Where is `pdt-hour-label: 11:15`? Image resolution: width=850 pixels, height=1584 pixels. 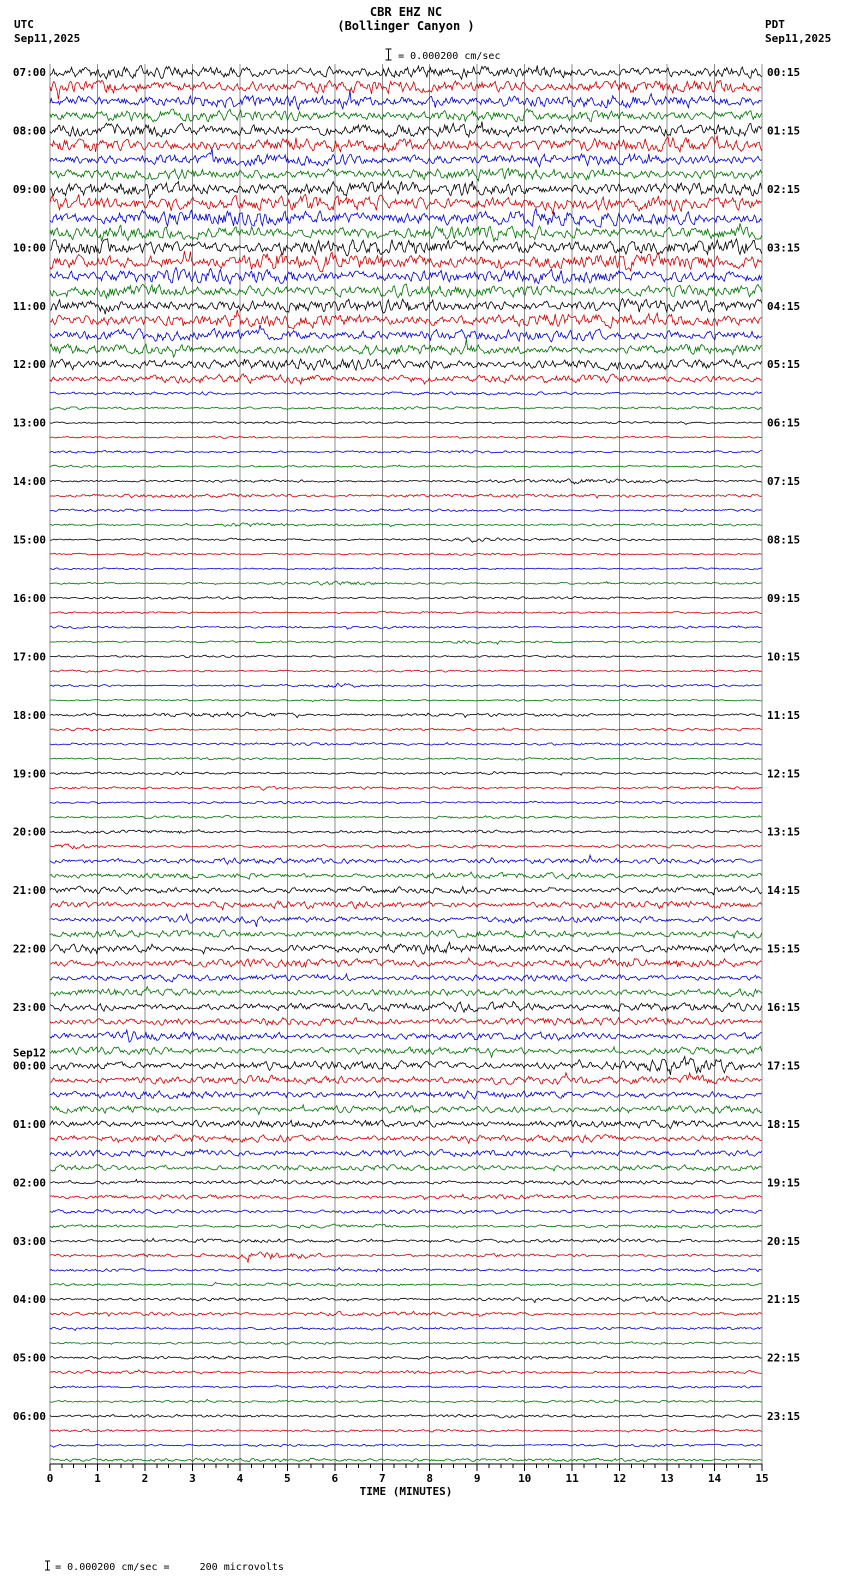
pdt-hour-label: 11:15 is located at coordinates (783, 715).